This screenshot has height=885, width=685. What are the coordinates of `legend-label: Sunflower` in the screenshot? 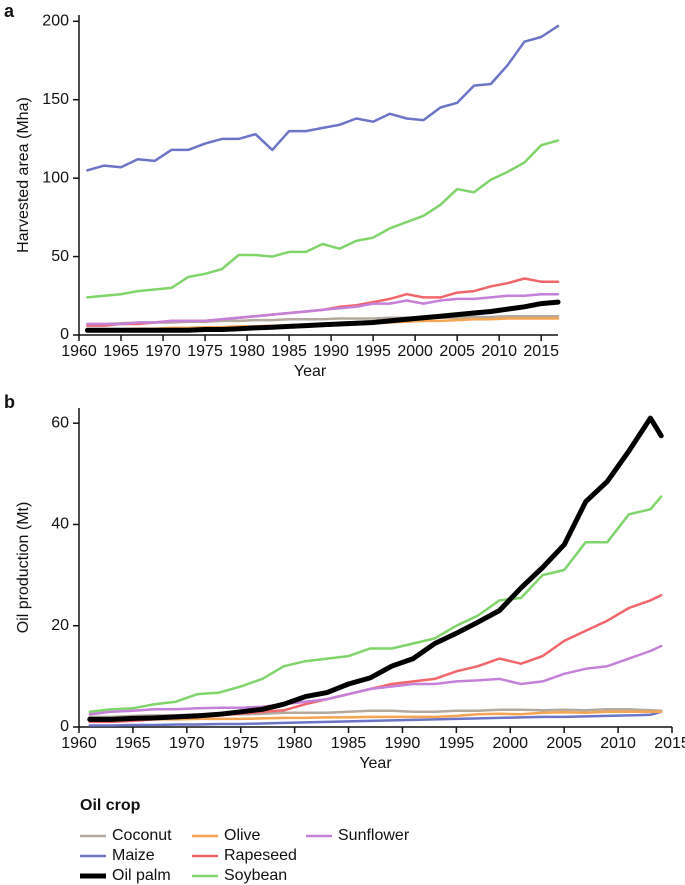 It's located at (374, 835).